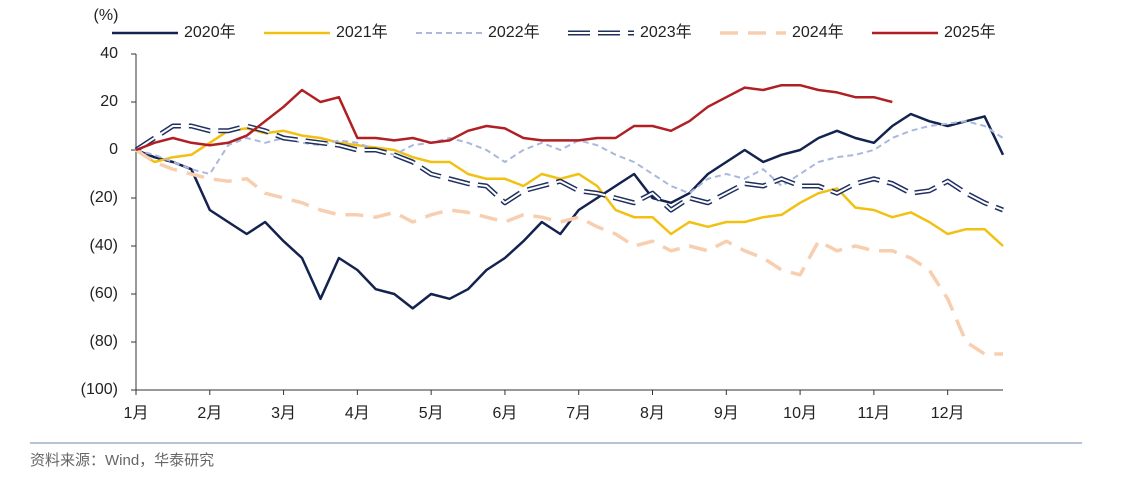 The image size is (1146, 496). What do you see at coordinates (106, 15) in the screenshot?
I see `y-axis-label: (%)` at bounding box center [106, 15].